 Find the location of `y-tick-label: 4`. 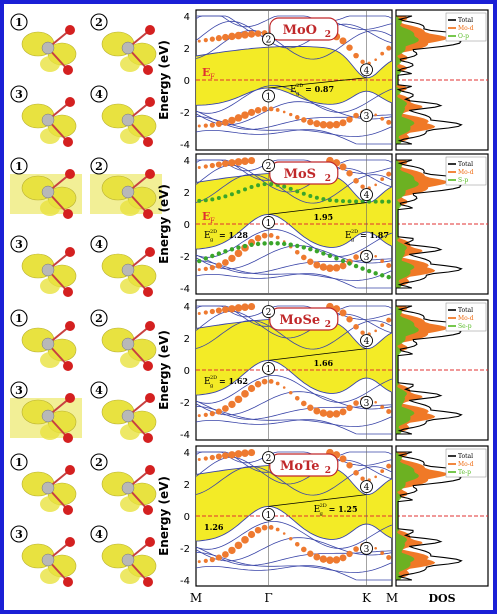

y-tick-label: 4 is located at coordinates (187, 161).